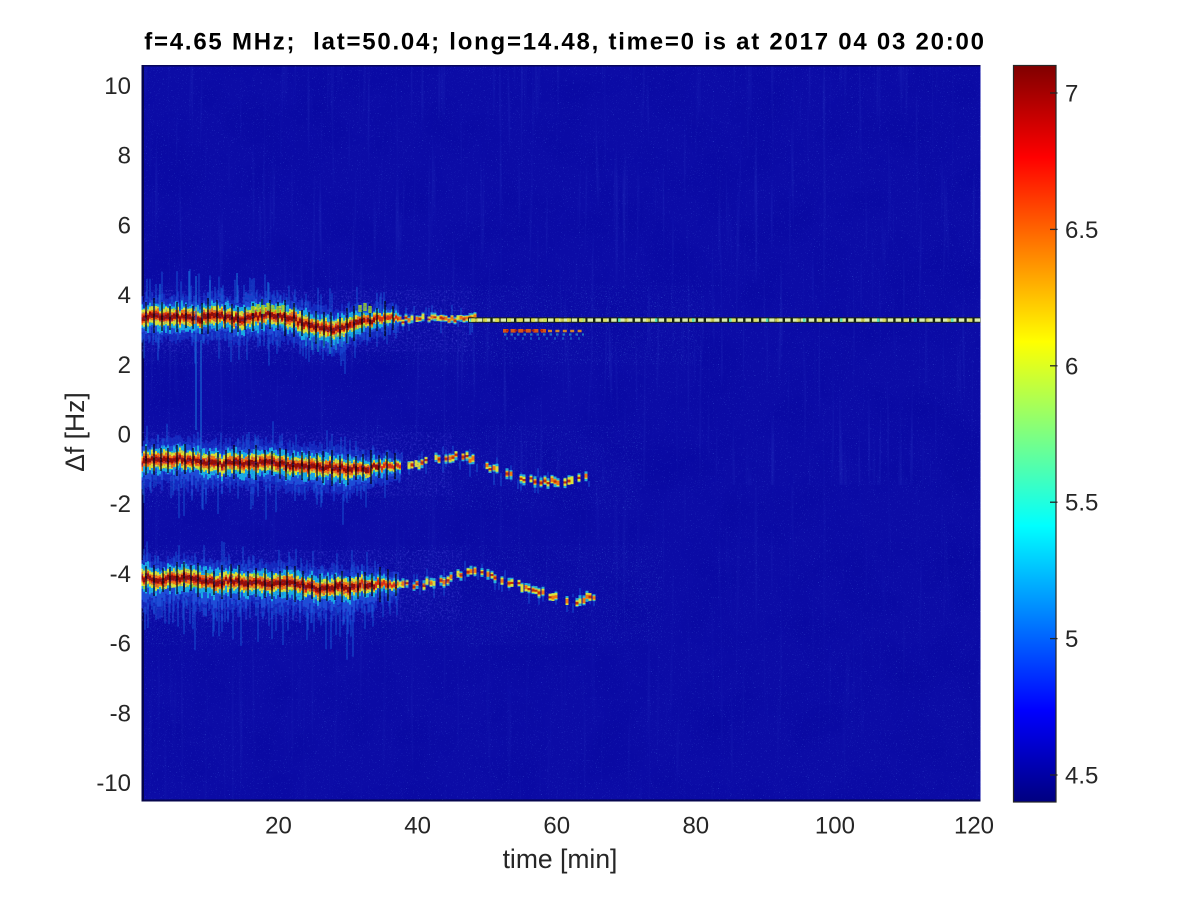  Describe the element at coordinates (124, 365) in the screenshot. I see `svg-text: 2` at that location.